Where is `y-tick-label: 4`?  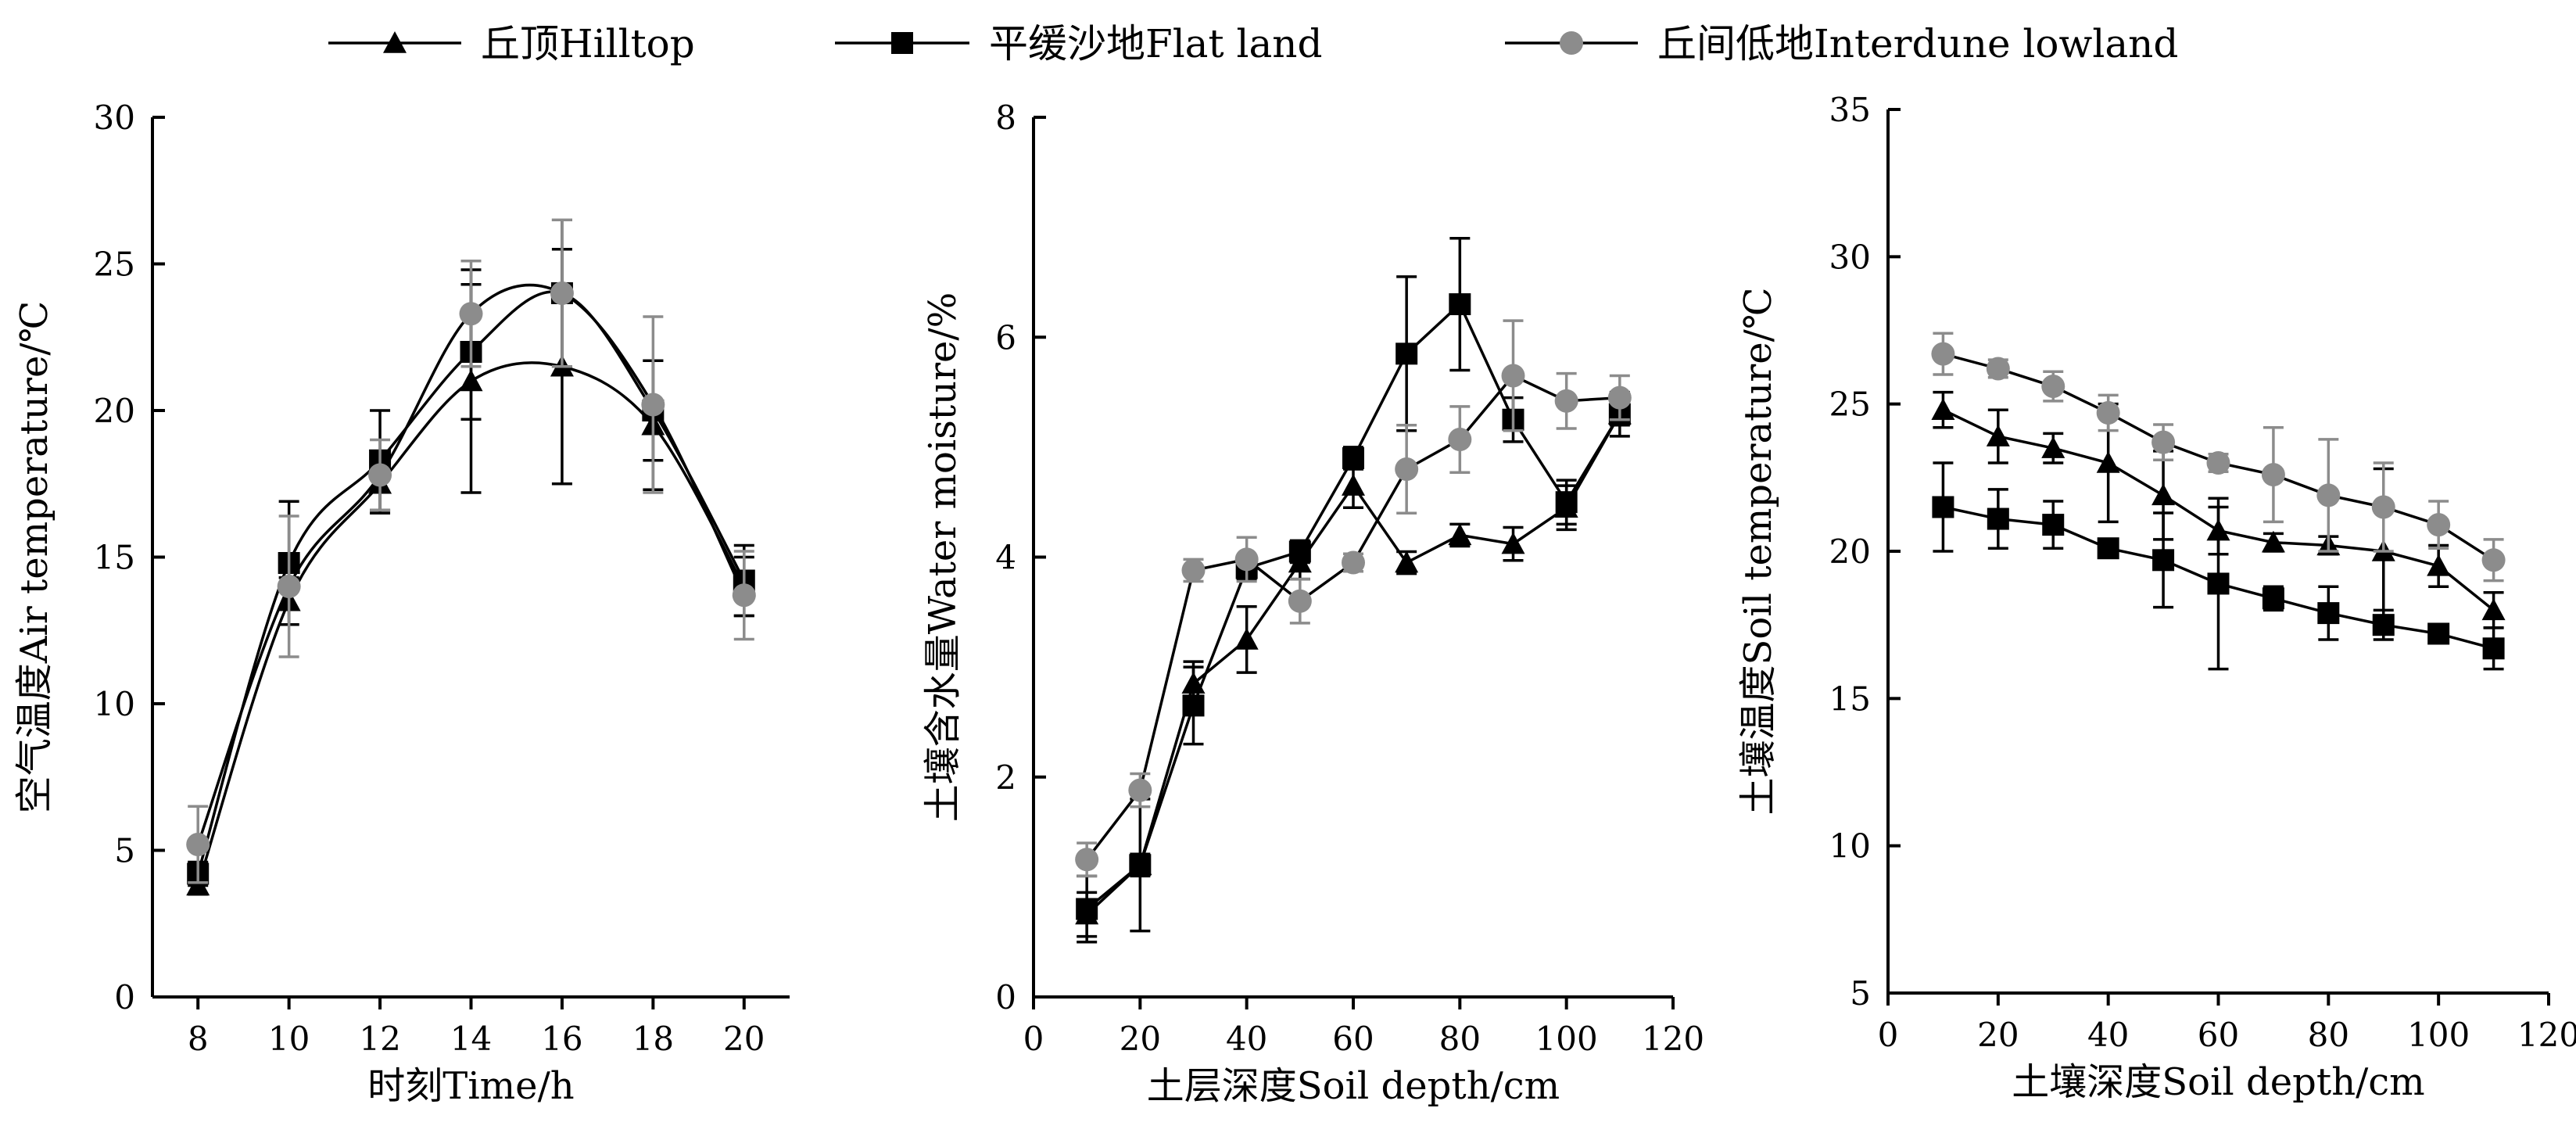 y-tick-label: 4 is located at coordinates (1005, 558).